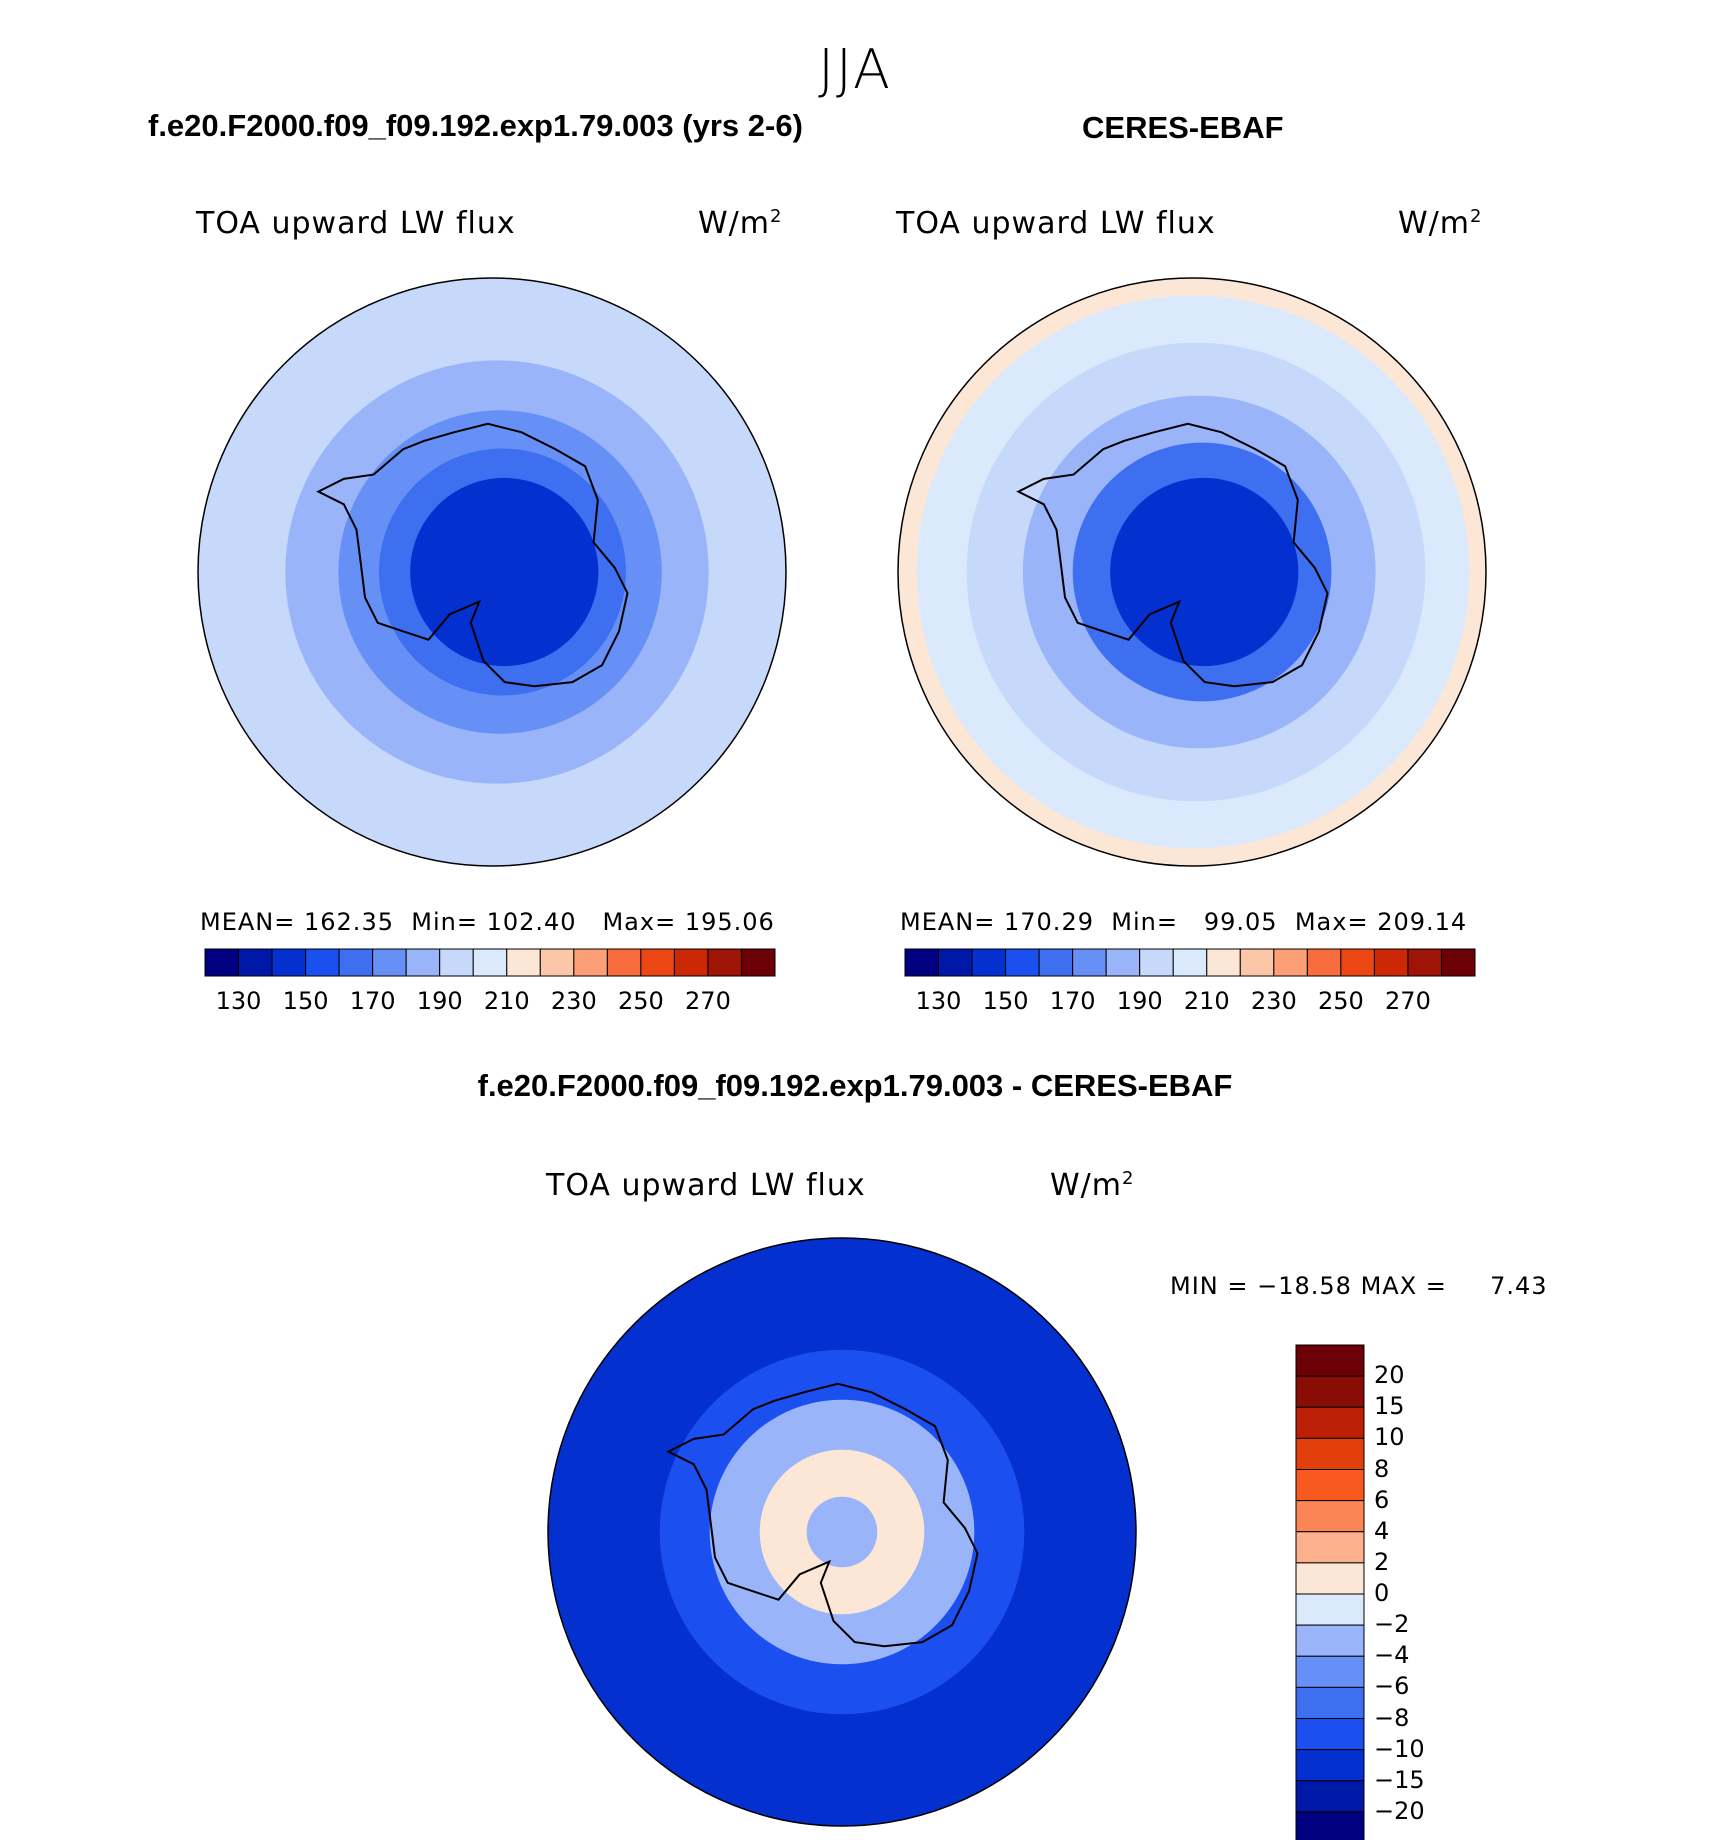 The image size is (1710, 1840). What do you see at coordinates (1304, 1286) in the screenshot?
I see `diff-min-value: −18.58` at bounding box center [1304, 1286].